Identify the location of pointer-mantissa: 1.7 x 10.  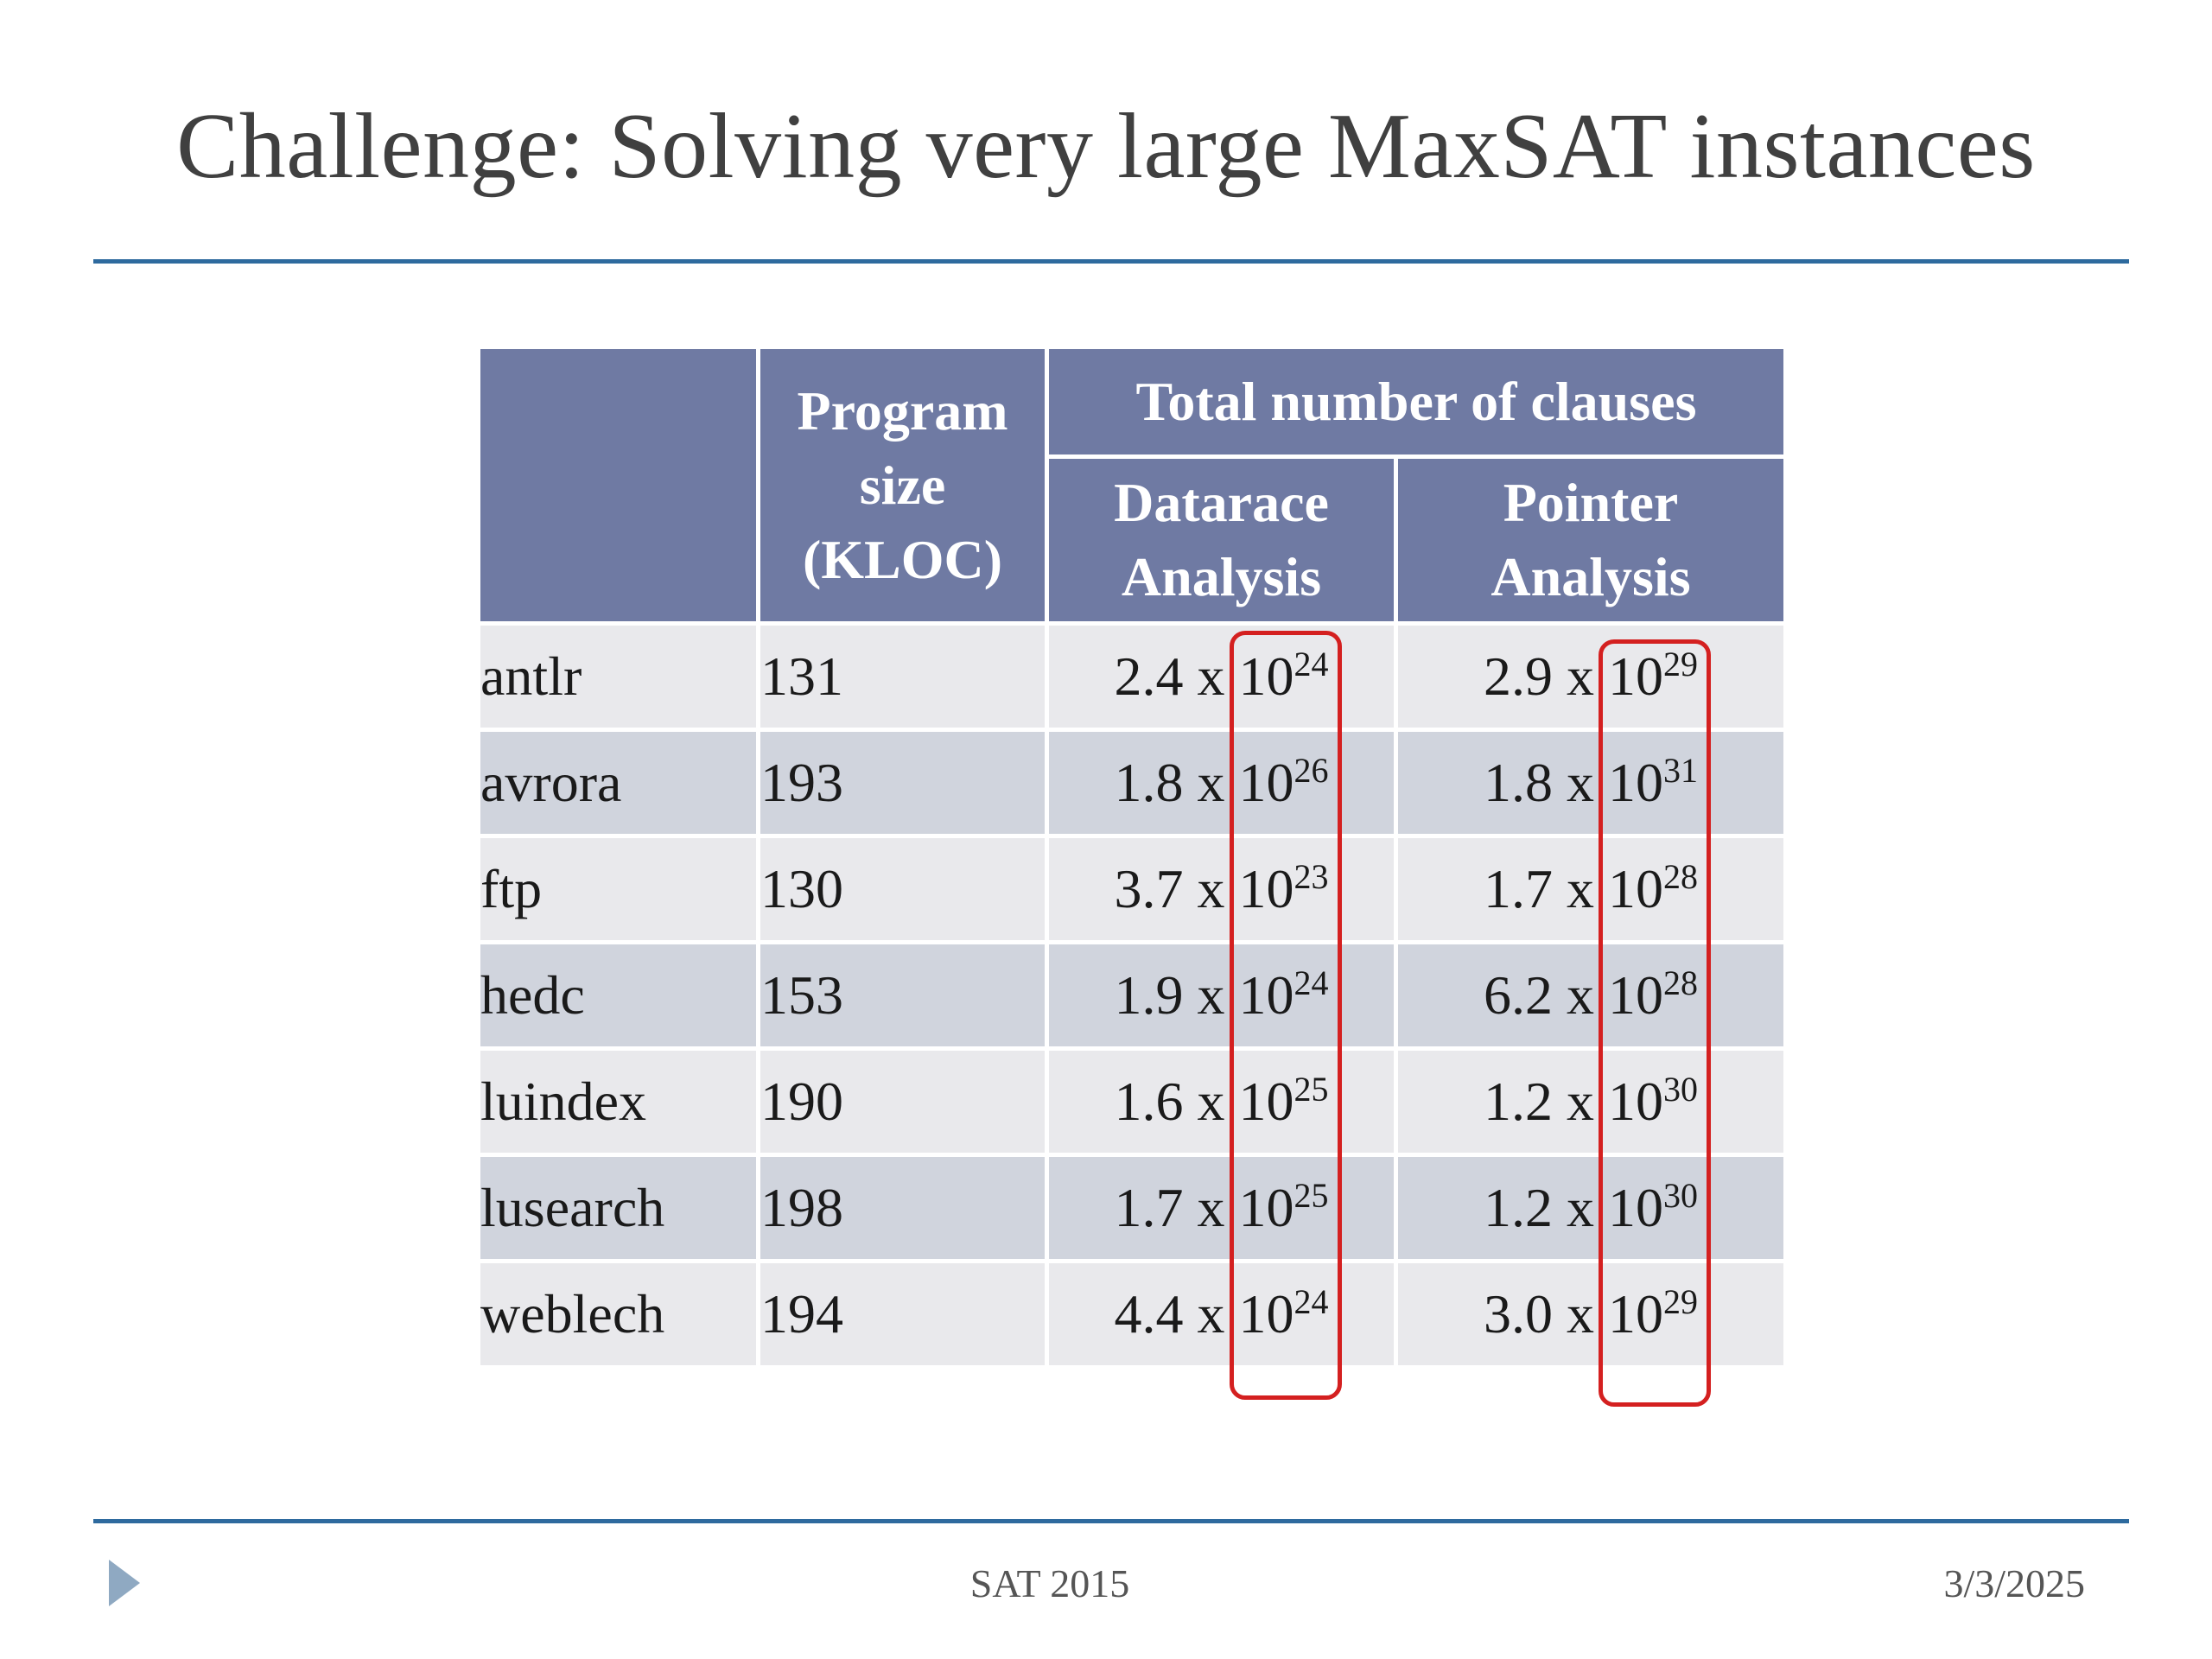
(1573, 888).